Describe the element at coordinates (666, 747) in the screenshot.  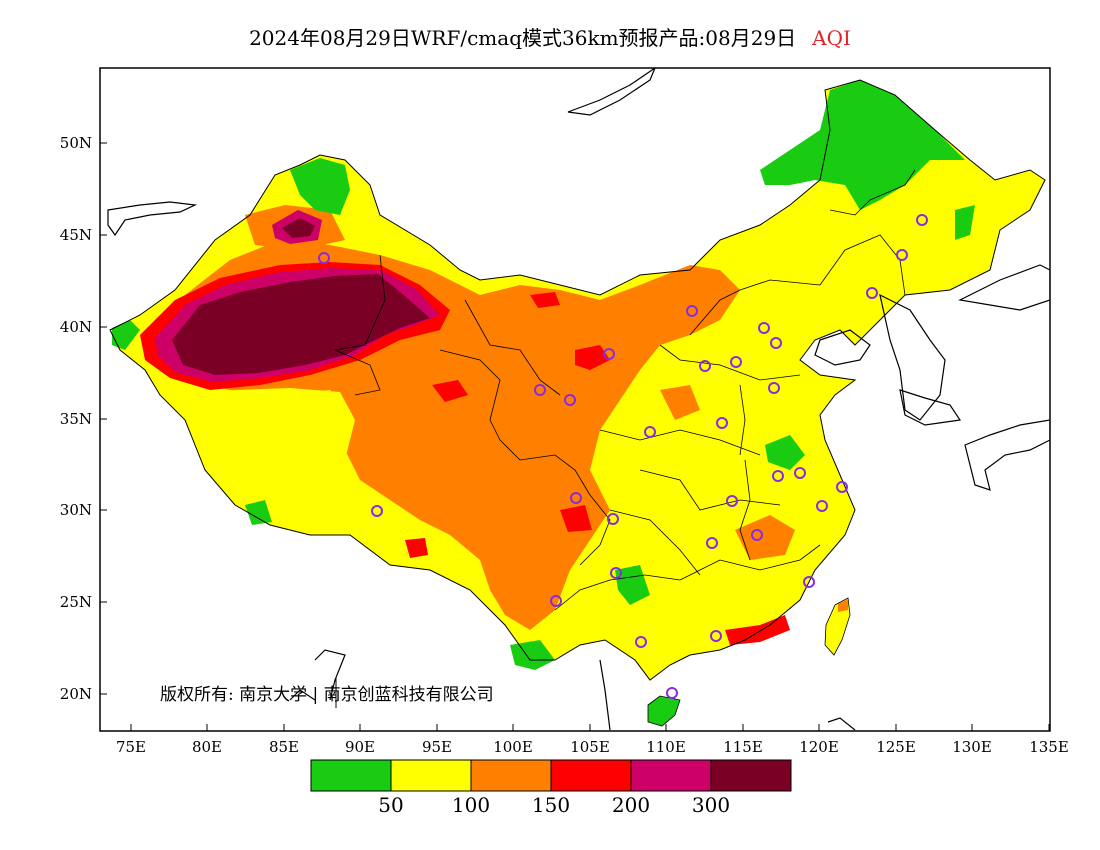
I see `lon-label: 110E` at that location.